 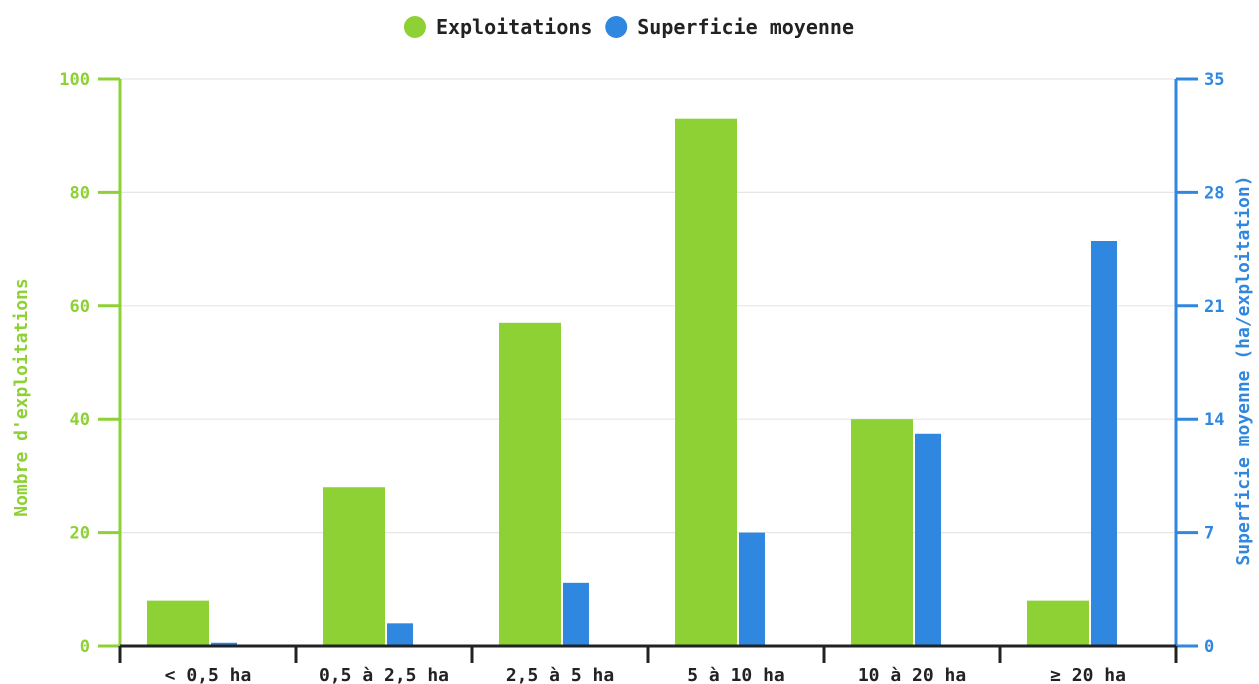 I want to click on legend: Exploitations Superficie moyenne, so click(x=628, y=27).